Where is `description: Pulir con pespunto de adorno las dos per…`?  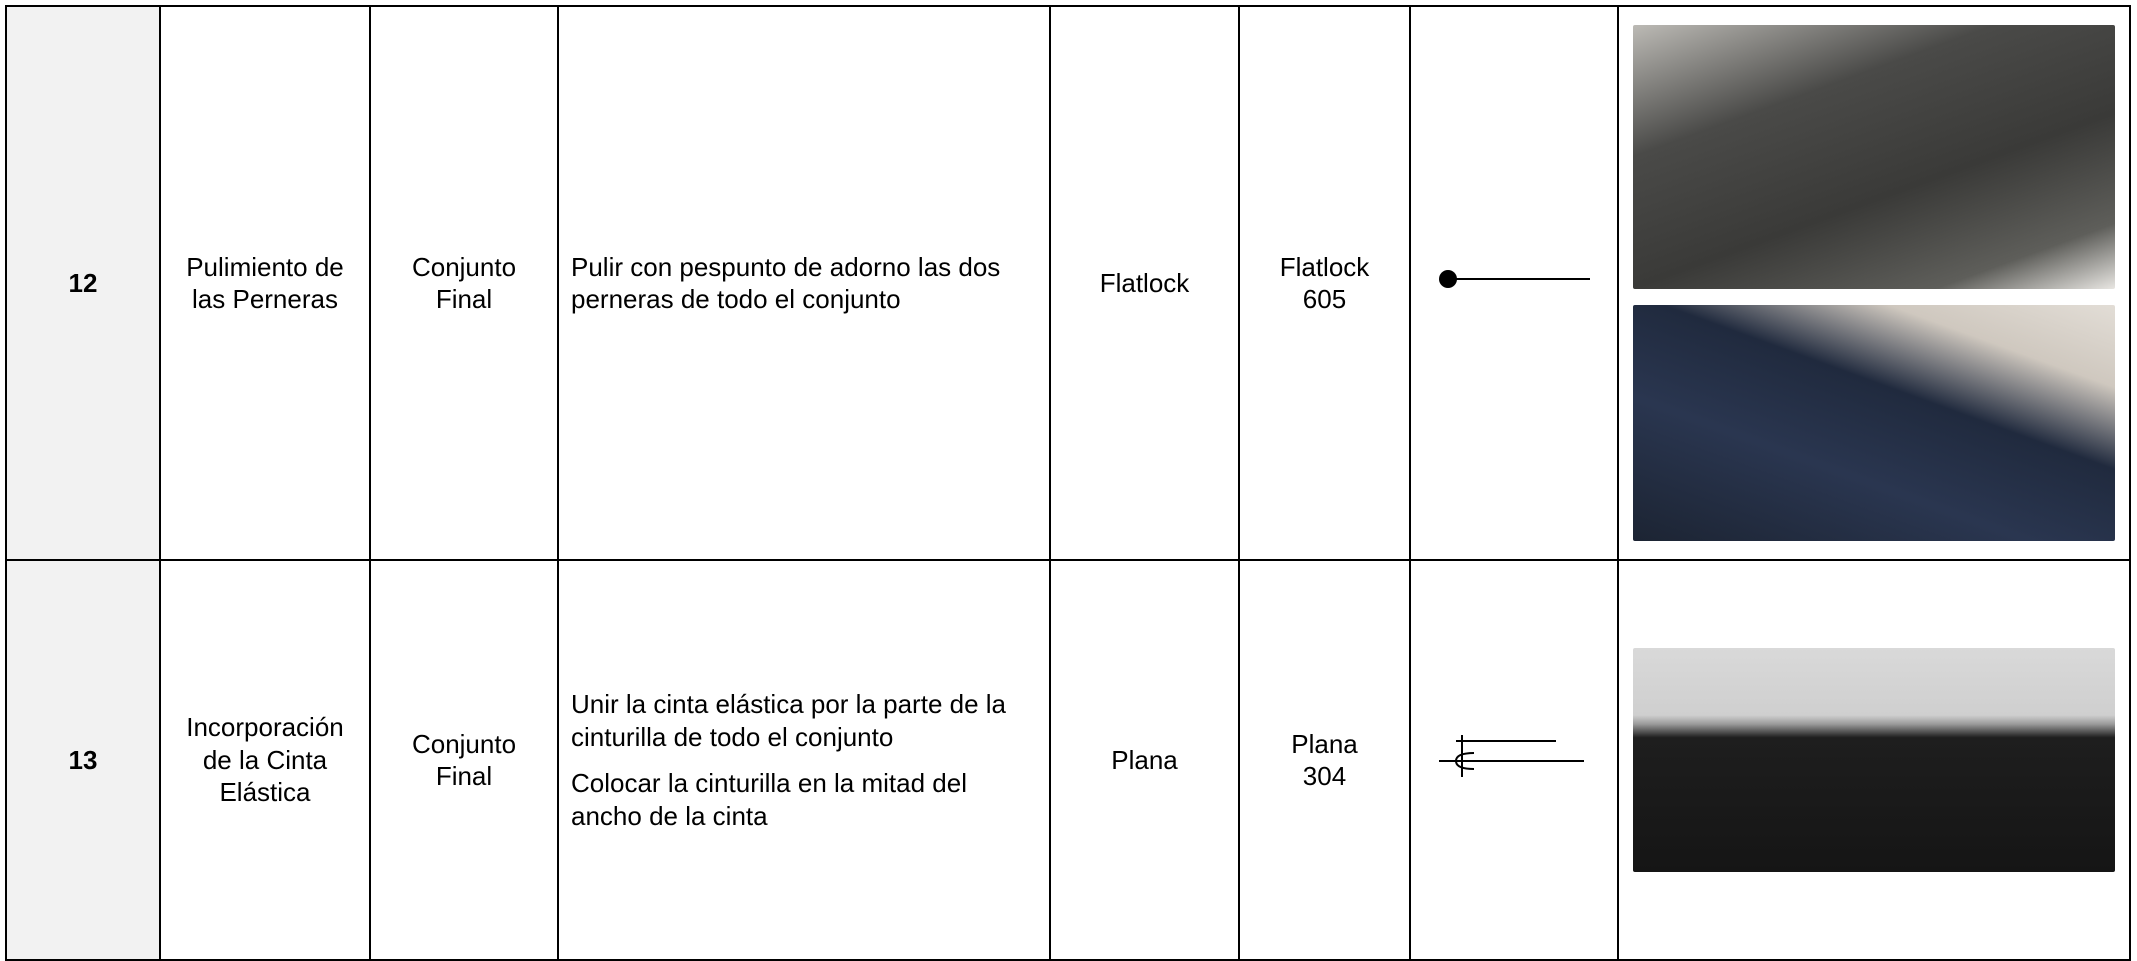 description: Pulir con pespunto de adorno las dos per… is located at coordinates (804, 283).